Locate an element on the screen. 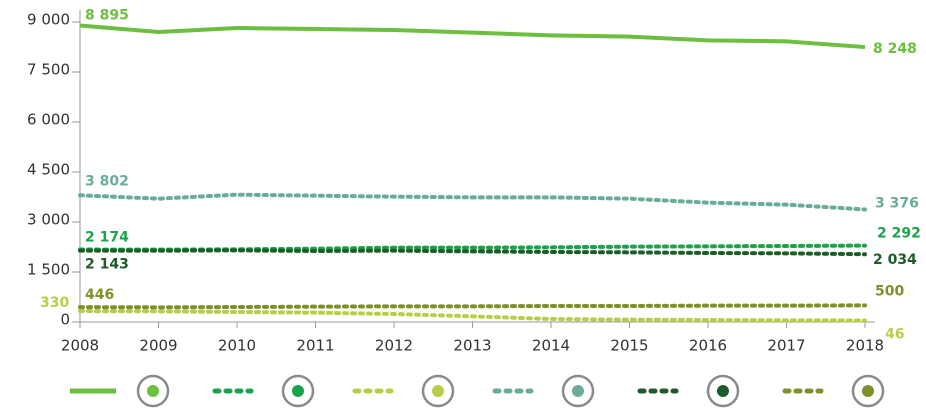  x-tick-label: 2009 is located at coordinates (158, 346).